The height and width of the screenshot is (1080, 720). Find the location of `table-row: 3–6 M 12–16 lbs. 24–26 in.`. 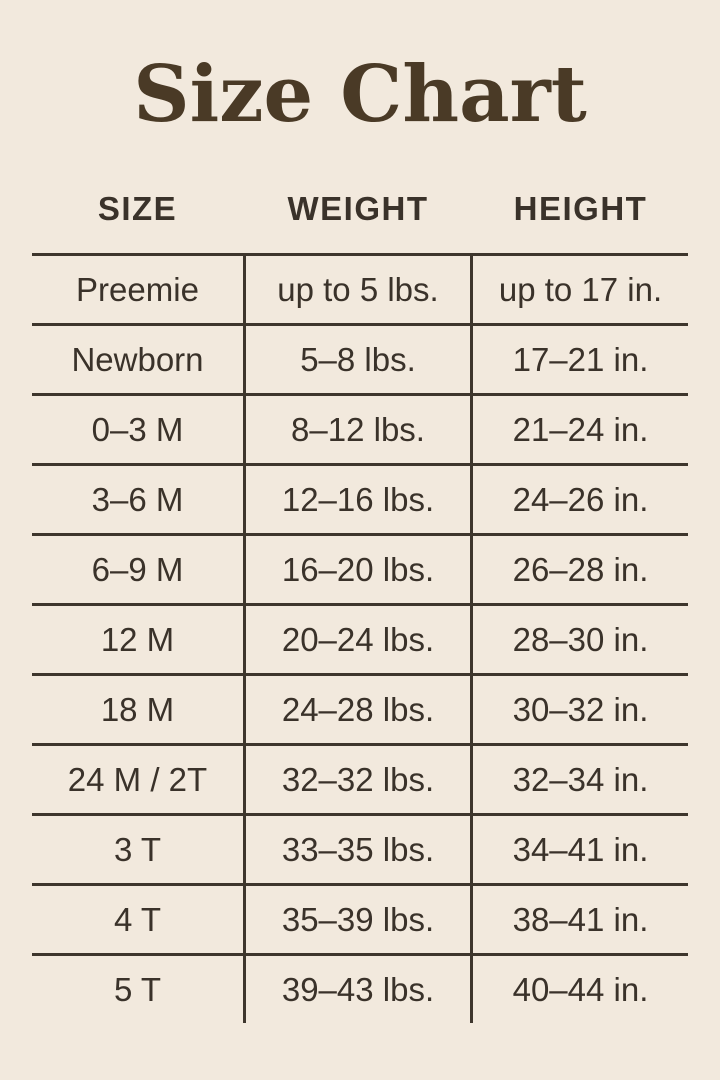

table-row: 3–6 M 12–16 lbs. 24–26 in. is located at coordinates (360, 498).